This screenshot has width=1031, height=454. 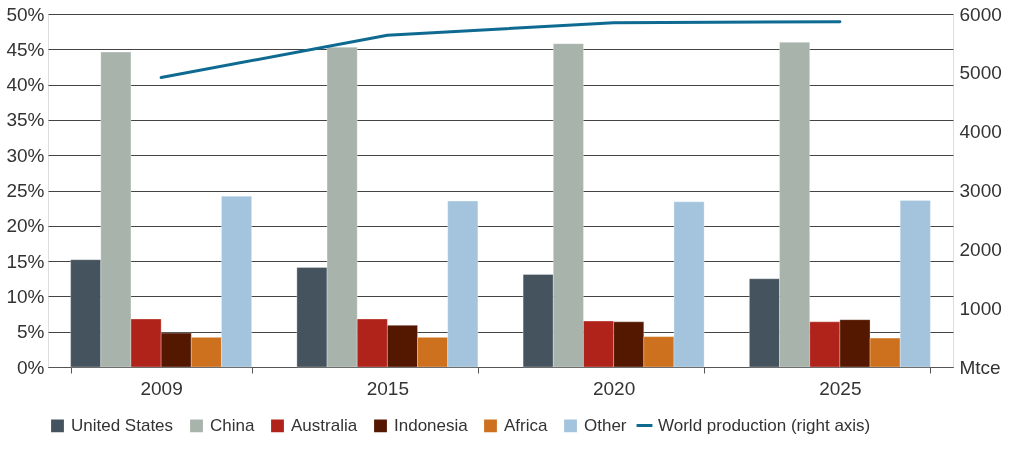 I want to click on legend-label: United States, so click(x=122, y=425).